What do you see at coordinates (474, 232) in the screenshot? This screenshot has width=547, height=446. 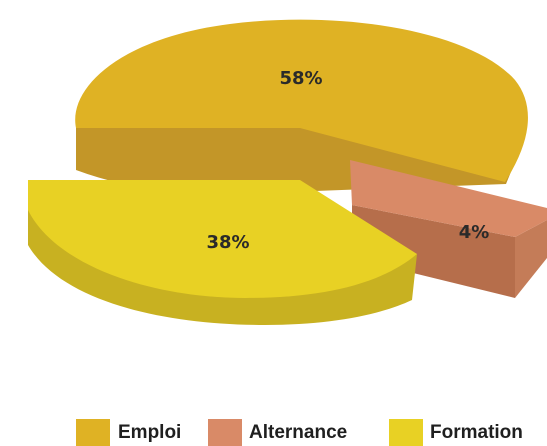 I see `label-alternance: 4%` at bounding box center [474, 232].